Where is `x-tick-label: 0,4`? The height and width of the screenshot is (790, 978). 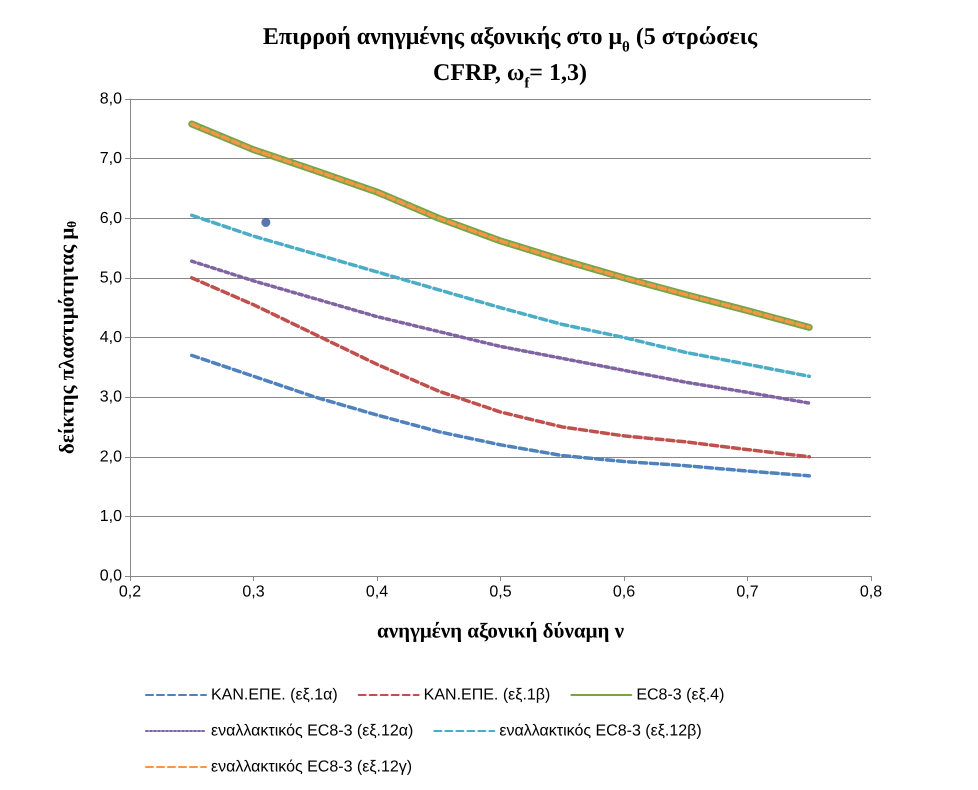 x-tick-label: 0,4 is located at coordinates (377, 592).